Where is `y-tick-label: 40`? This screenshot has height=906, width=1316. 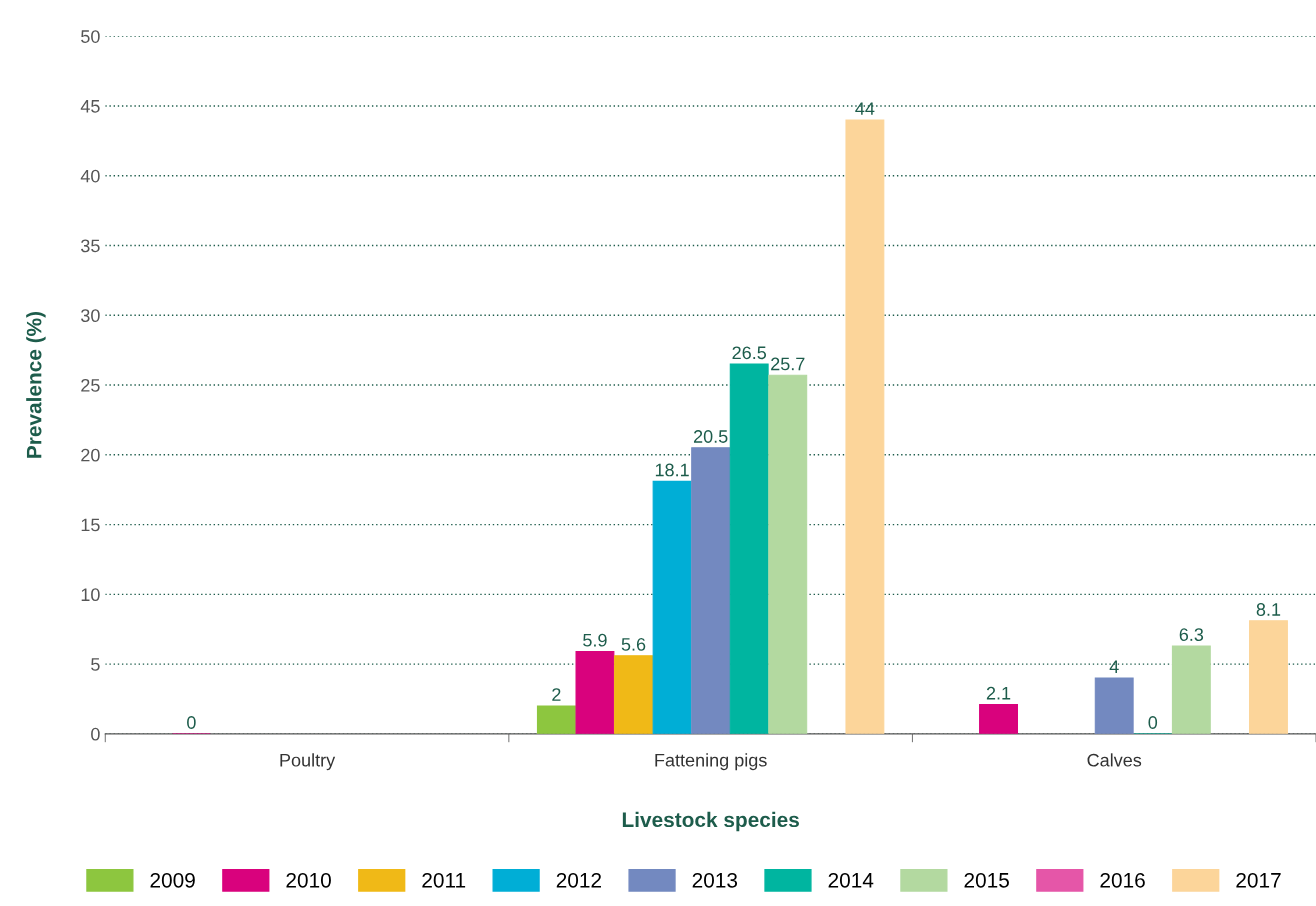 y-tick-label: 40 is located at coordinates (90, 176).